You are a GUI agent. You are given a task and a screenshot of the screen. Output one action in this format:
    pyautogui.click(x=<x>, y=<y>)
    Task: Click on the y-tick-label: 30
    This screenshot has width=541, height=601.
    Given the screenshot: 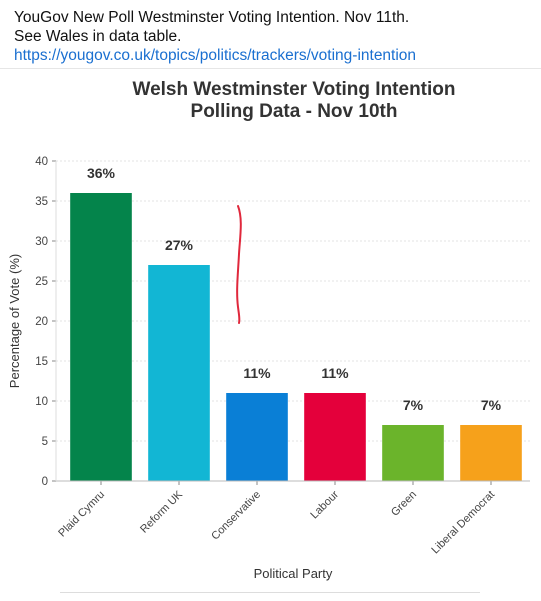 What is the action you would take?
    pyautogui.click(x=41, y=242)
    